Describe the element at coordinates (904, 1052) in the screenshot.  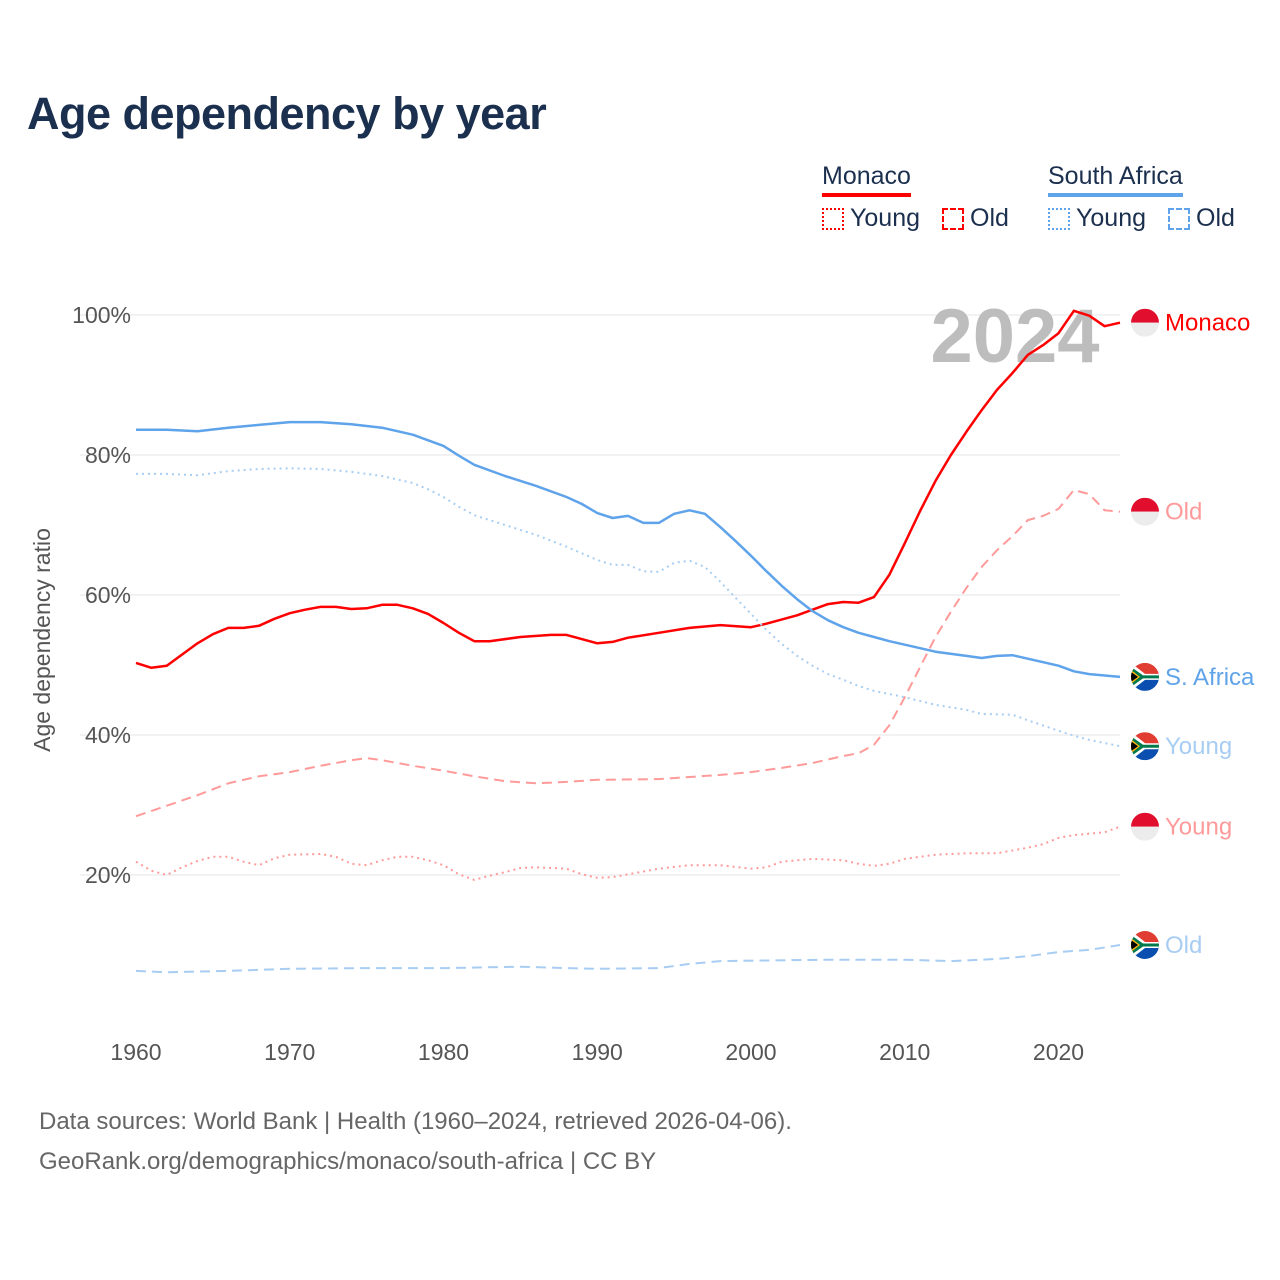
I see `x-tick-label: 2010` at that location.